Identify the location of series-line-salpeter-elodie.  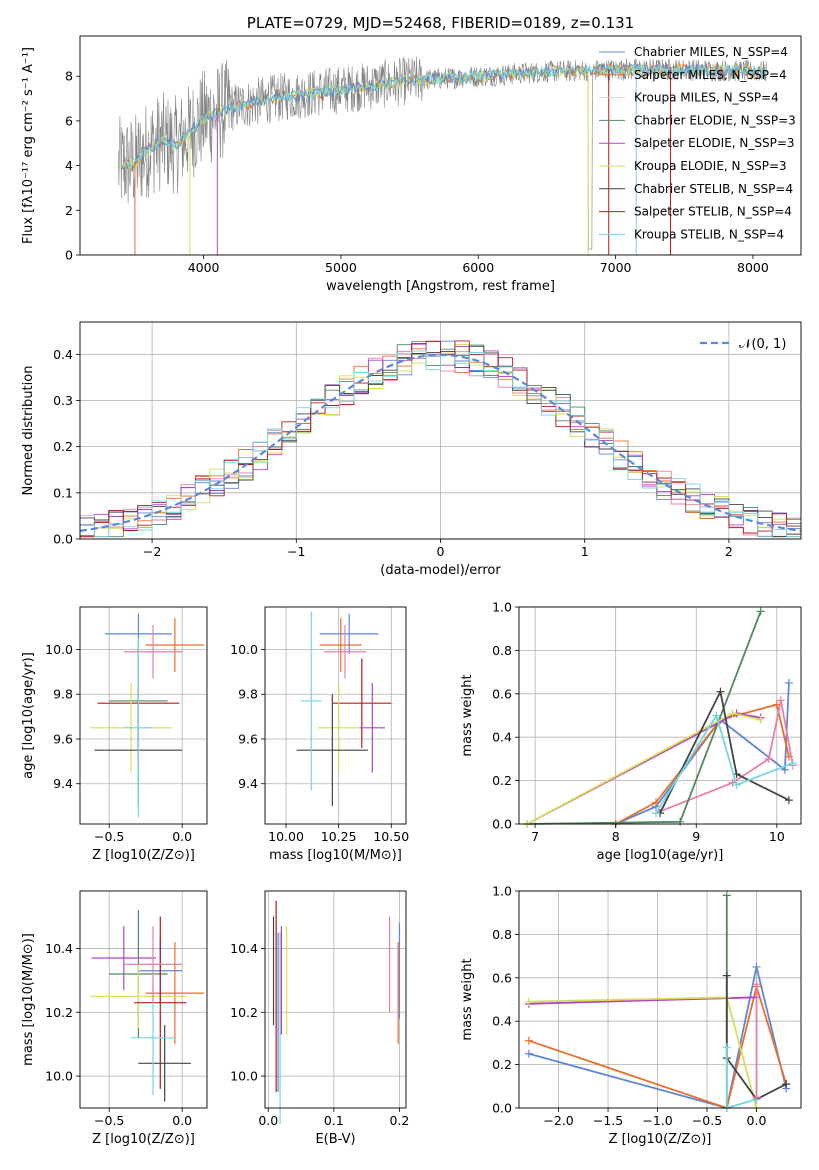
(643, 768).